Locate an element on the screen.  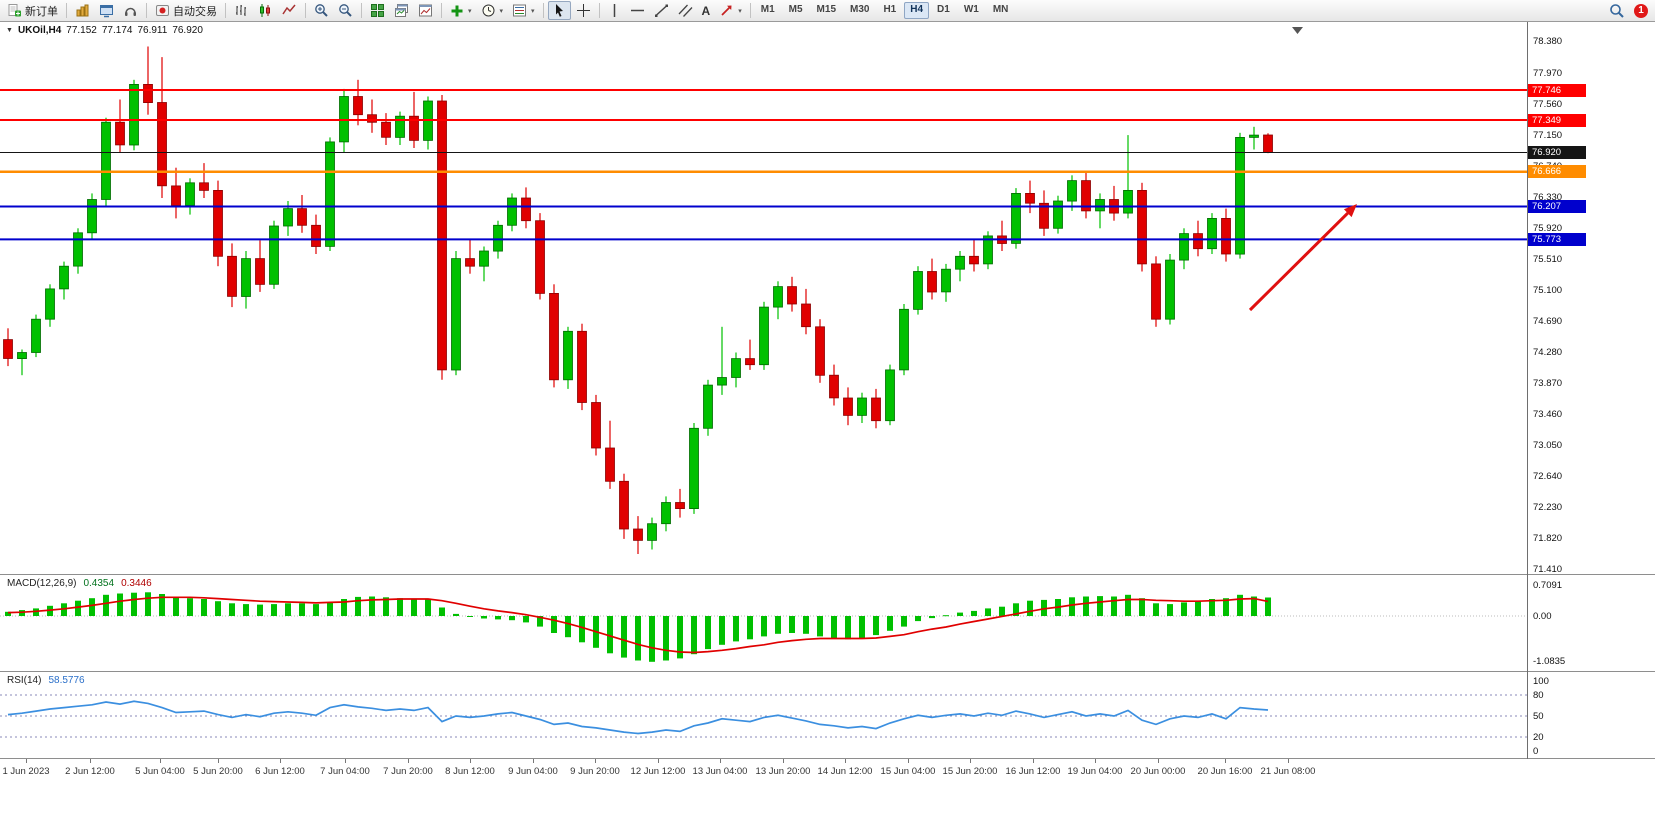
trendline-button is located at coordinates (661, 10).